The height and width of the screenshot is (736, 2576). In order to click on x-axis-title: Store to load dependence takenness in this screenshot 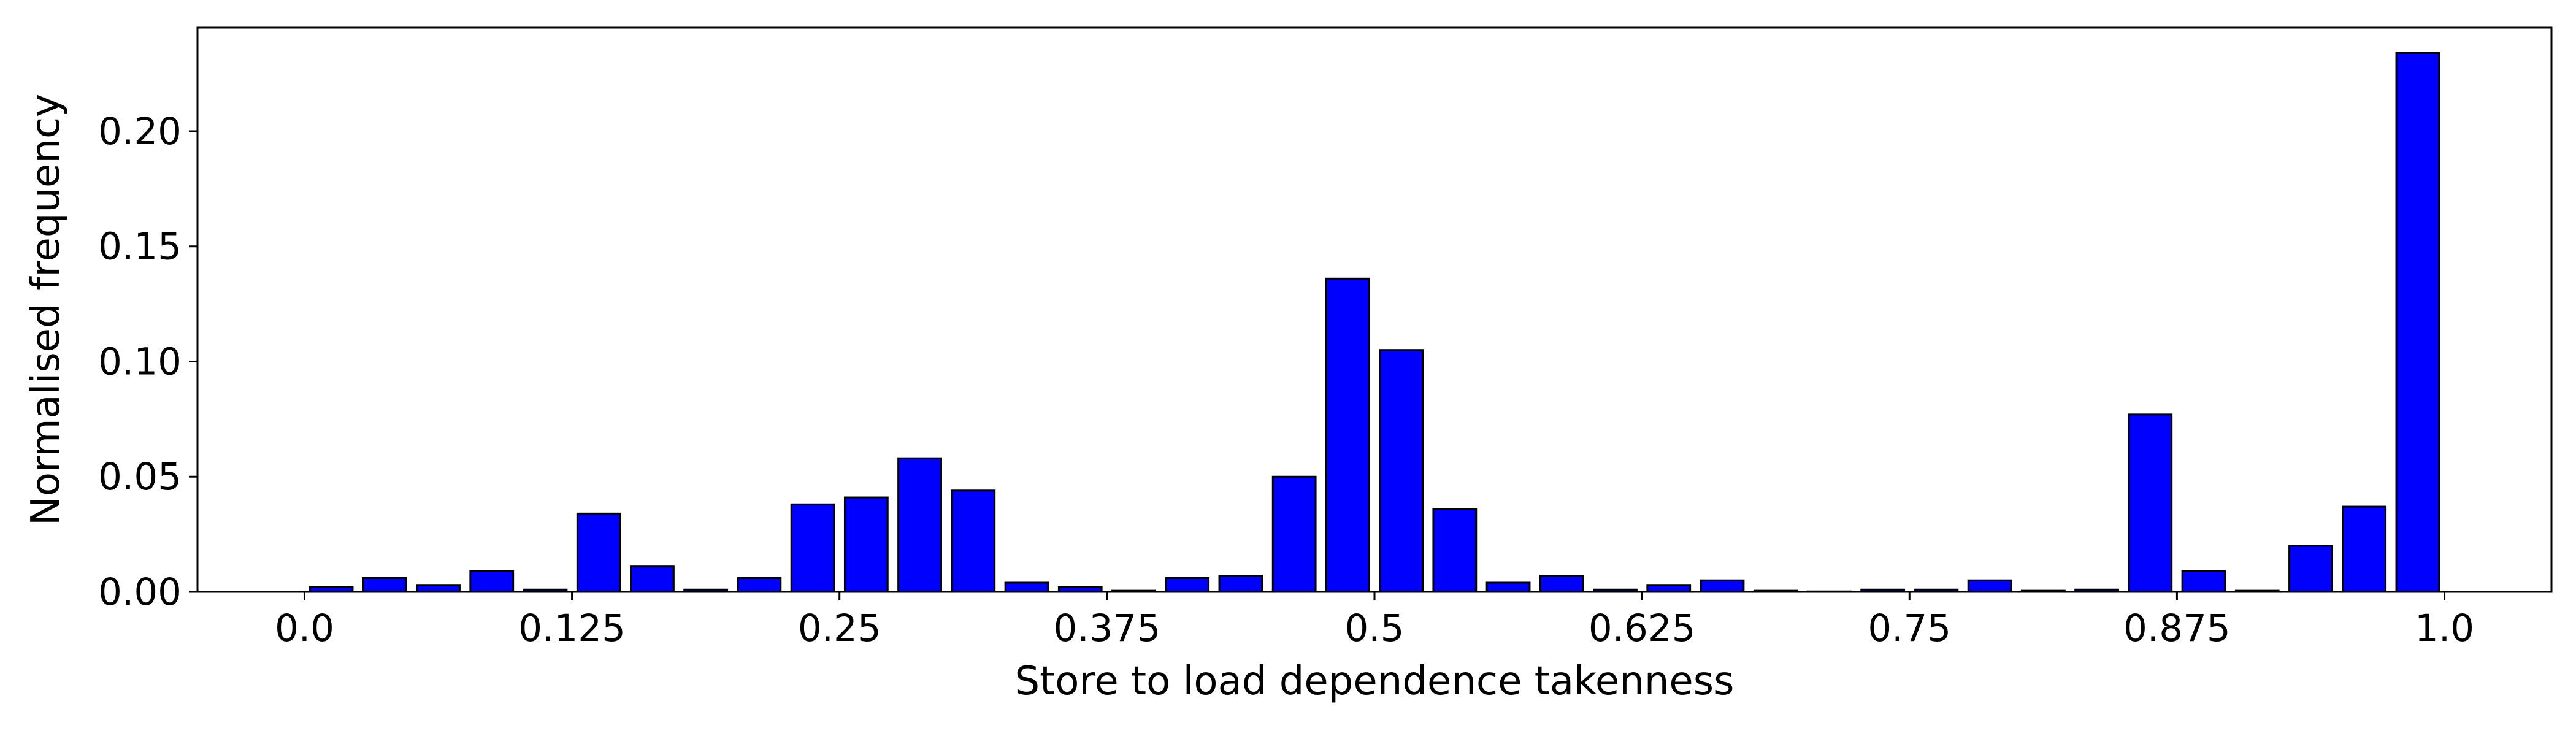, I will do `click(1375, 681)`.